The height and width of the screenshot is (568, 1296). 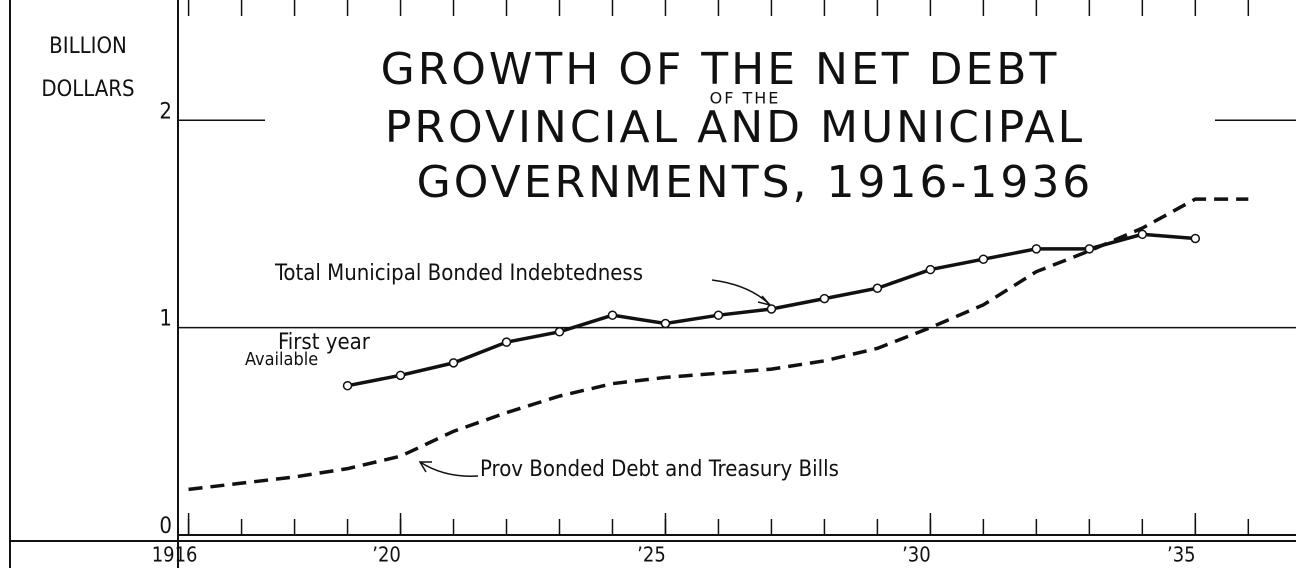 What do you see at coordinates (1181, 555) in the screenshot?
I see `x-tick-label: ’35` at bounding box center [1181, 555].